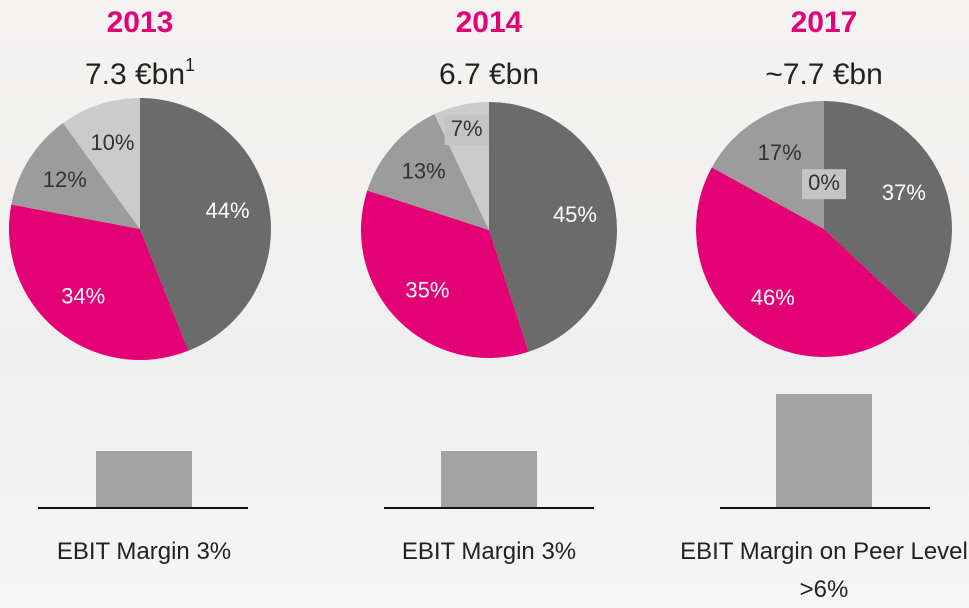 The height and width of the screenshot is (608, 969). I want to click on data-label: 46%, so click(773, 297).